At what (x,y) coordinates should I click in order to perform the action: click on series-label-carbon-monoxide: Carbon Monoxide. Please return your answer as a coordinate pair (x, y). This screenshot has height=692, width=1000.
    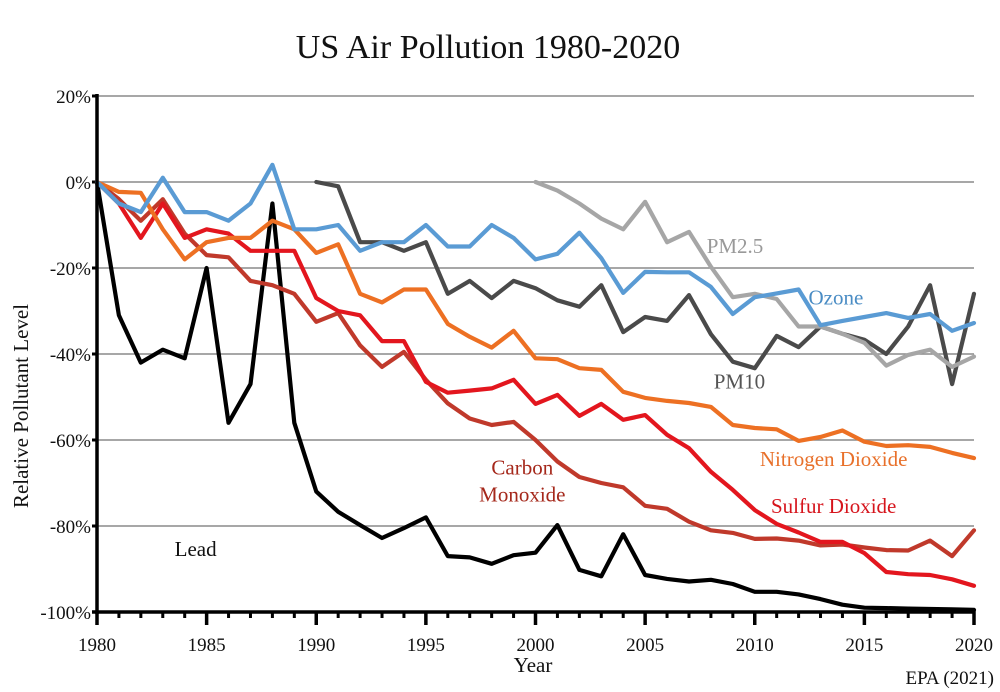
    Looking at the image, I should click on (522, 480).